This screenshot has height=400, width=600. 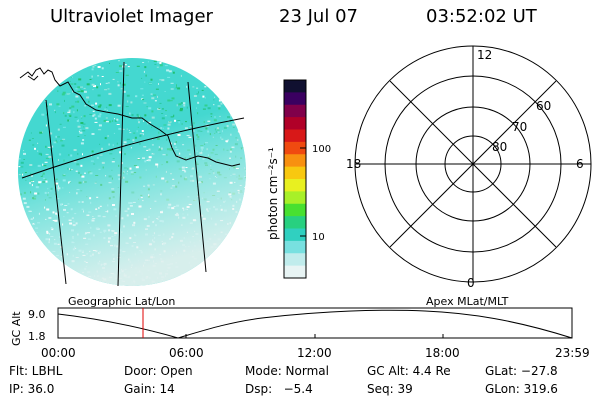 What do you see at coordinates (314, 353) in the screenshot?
I see `xtick-12: 12:00` at bounding box center [314, 353].